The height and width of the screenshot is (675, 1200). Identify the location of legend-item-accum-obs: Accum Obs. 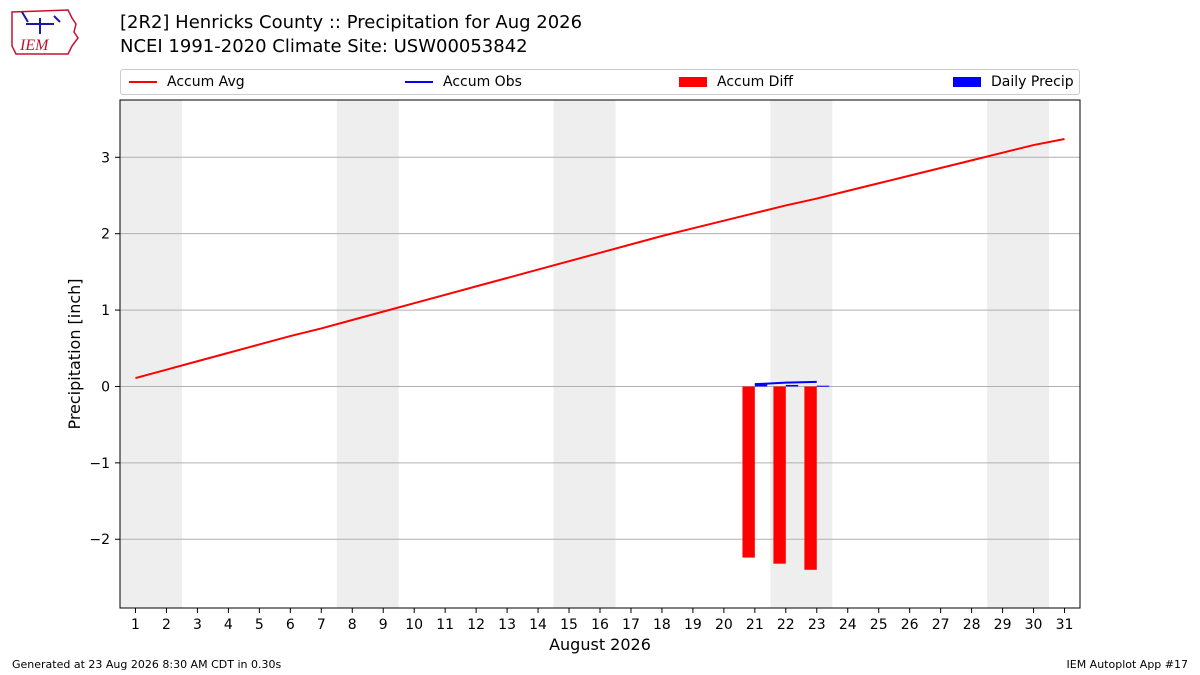
(463, 82).